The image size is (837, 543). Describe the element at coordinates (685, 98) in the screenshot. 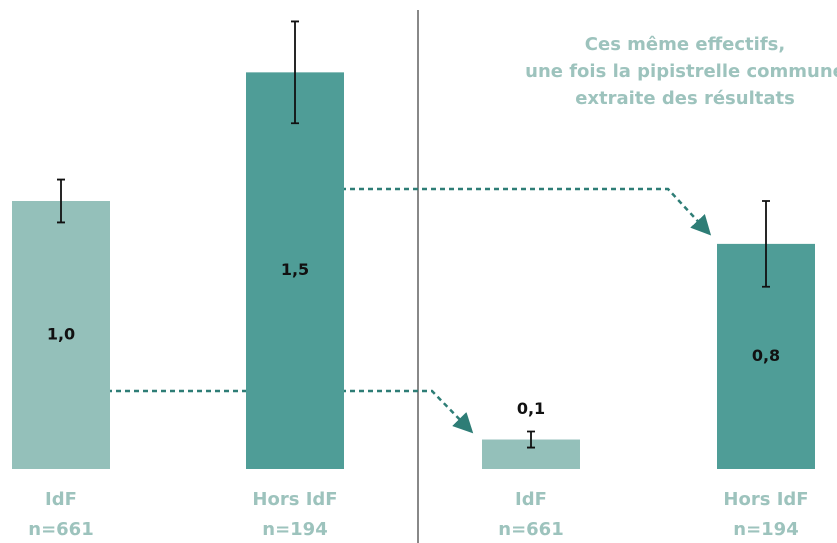

I see `annotation: extraite des résultats` at that location.